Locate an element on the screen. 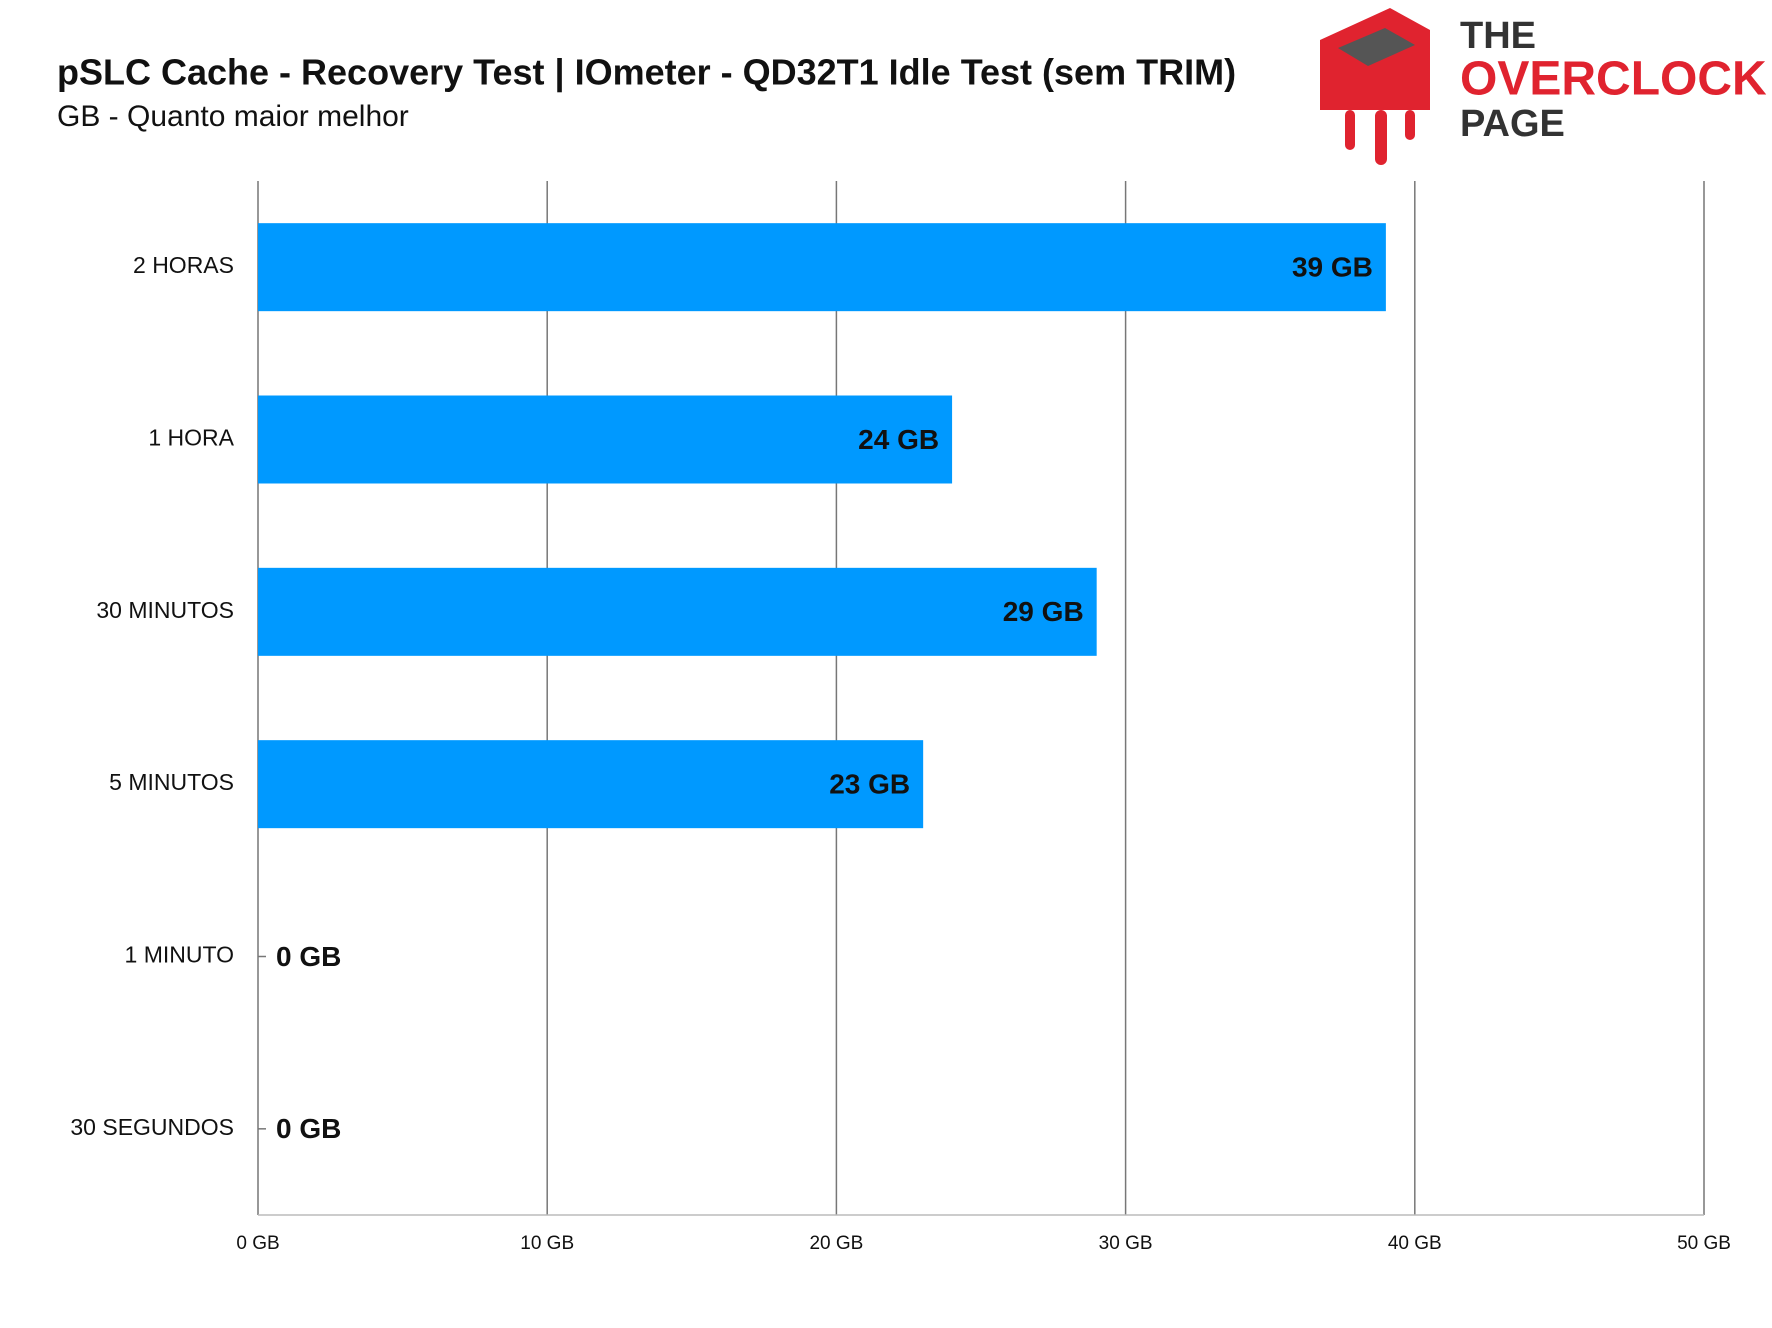 This screenshot has height=1328, width=1772. y-tick-label: 1 MINUTO is located at coordinates (179, 955).